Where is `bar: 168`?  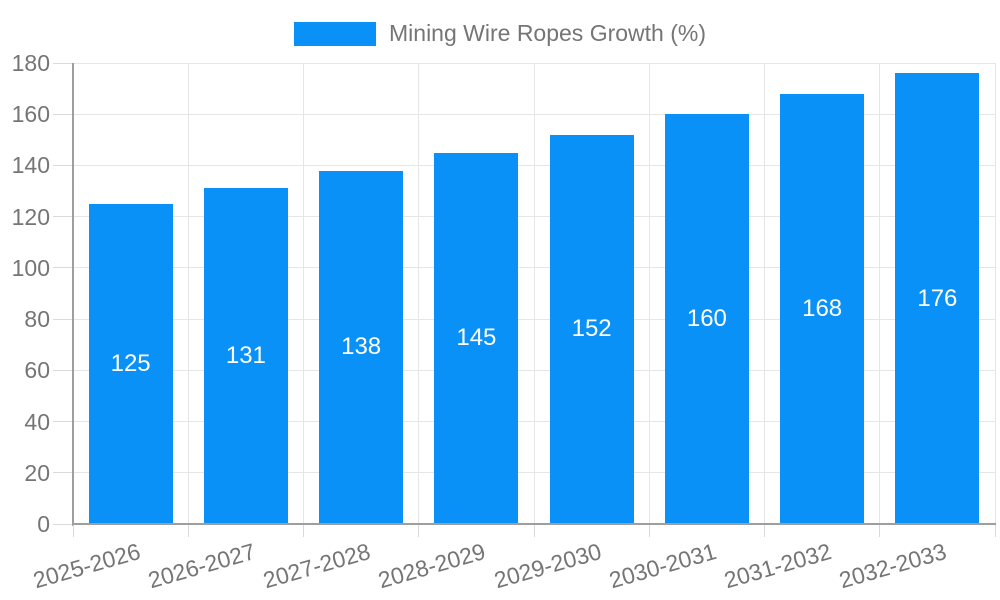 bar: 168 is located at coordinates (822, 308).